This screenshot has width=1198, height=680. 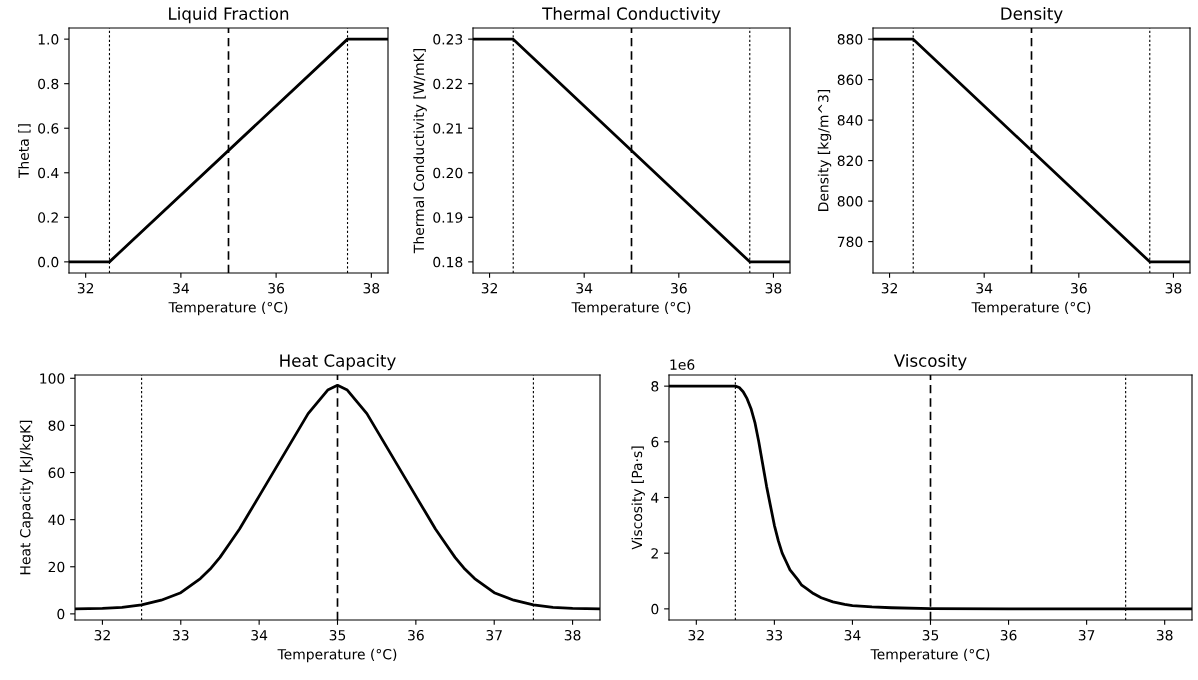 What do you see at coordinates (655, 442) in the screenshot?
I see `y-tick-label: 6` at bounding box center [655, 442].